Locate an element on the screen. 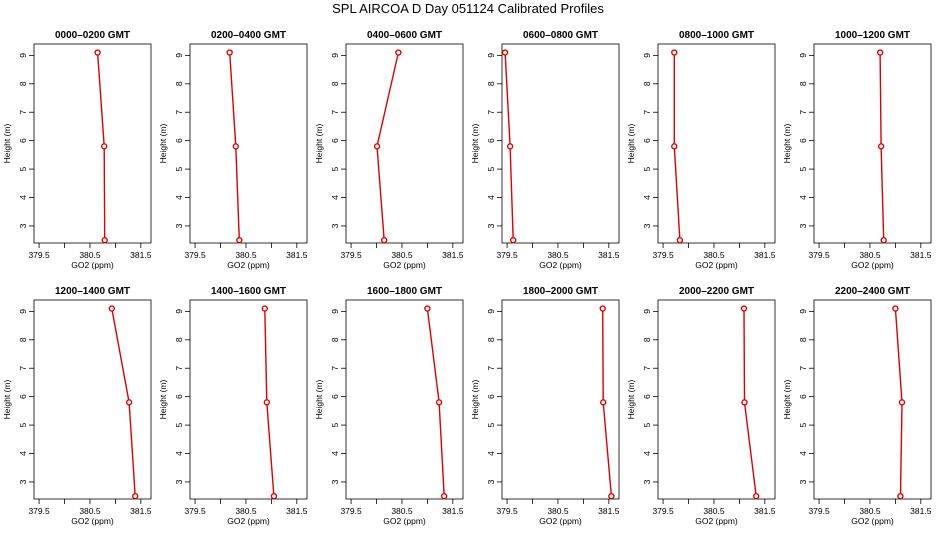 This screenshot has width=936, height=540. panel-title: 1800–2000 GMT is located at coordinates (560, 291).